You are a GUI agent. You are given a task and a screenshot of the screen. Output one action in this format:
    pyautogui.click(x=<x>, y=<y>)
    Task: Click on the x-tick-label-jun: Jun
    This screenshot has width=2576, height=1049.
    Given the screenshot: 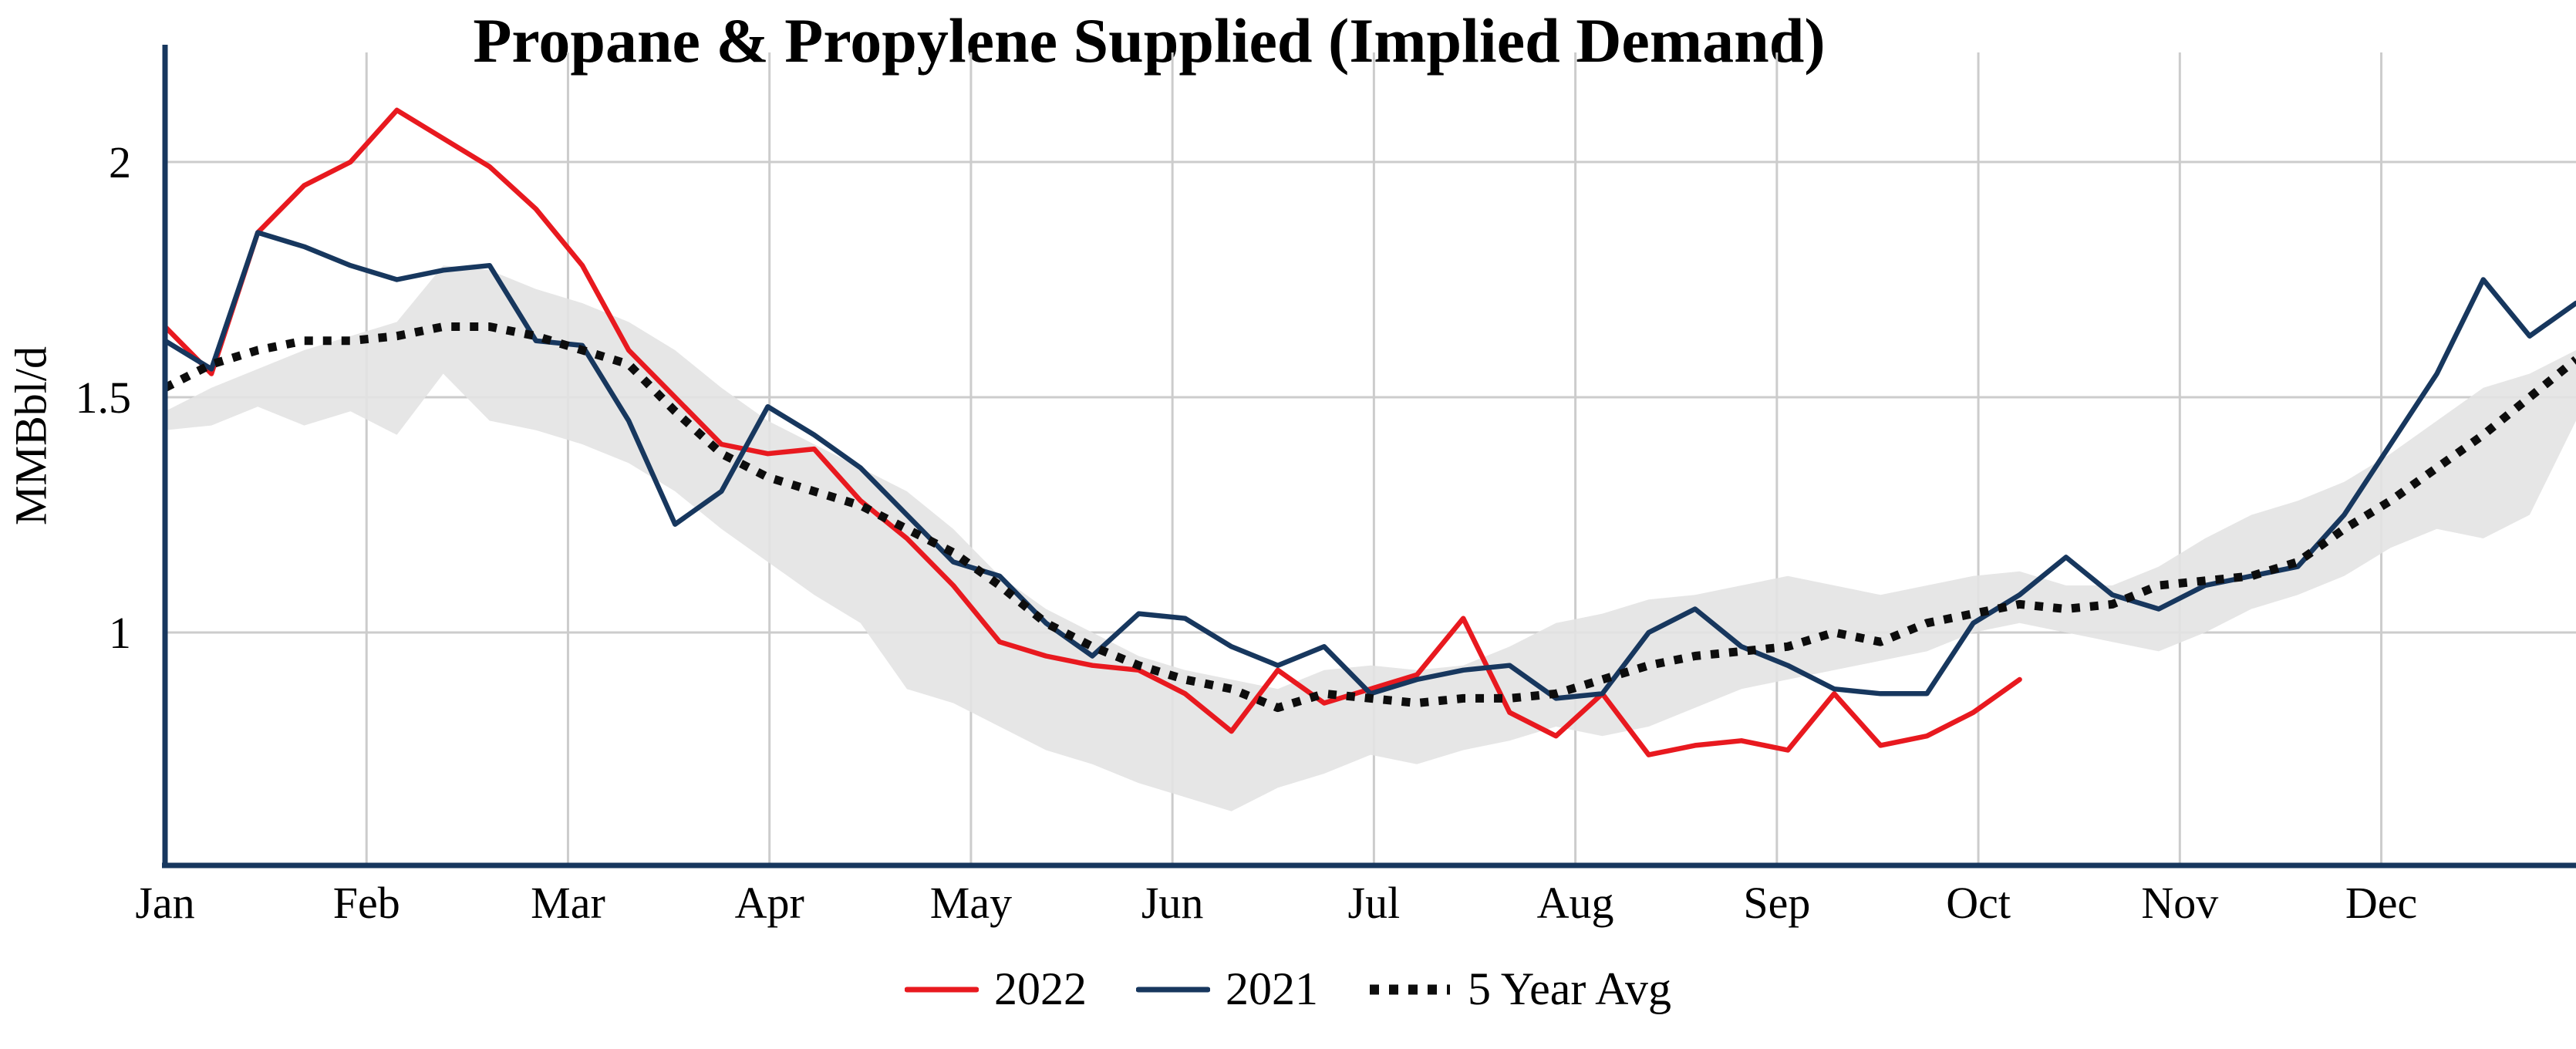 What is the action you would take?
    pyautogui.click(x=1172, y=903)
    